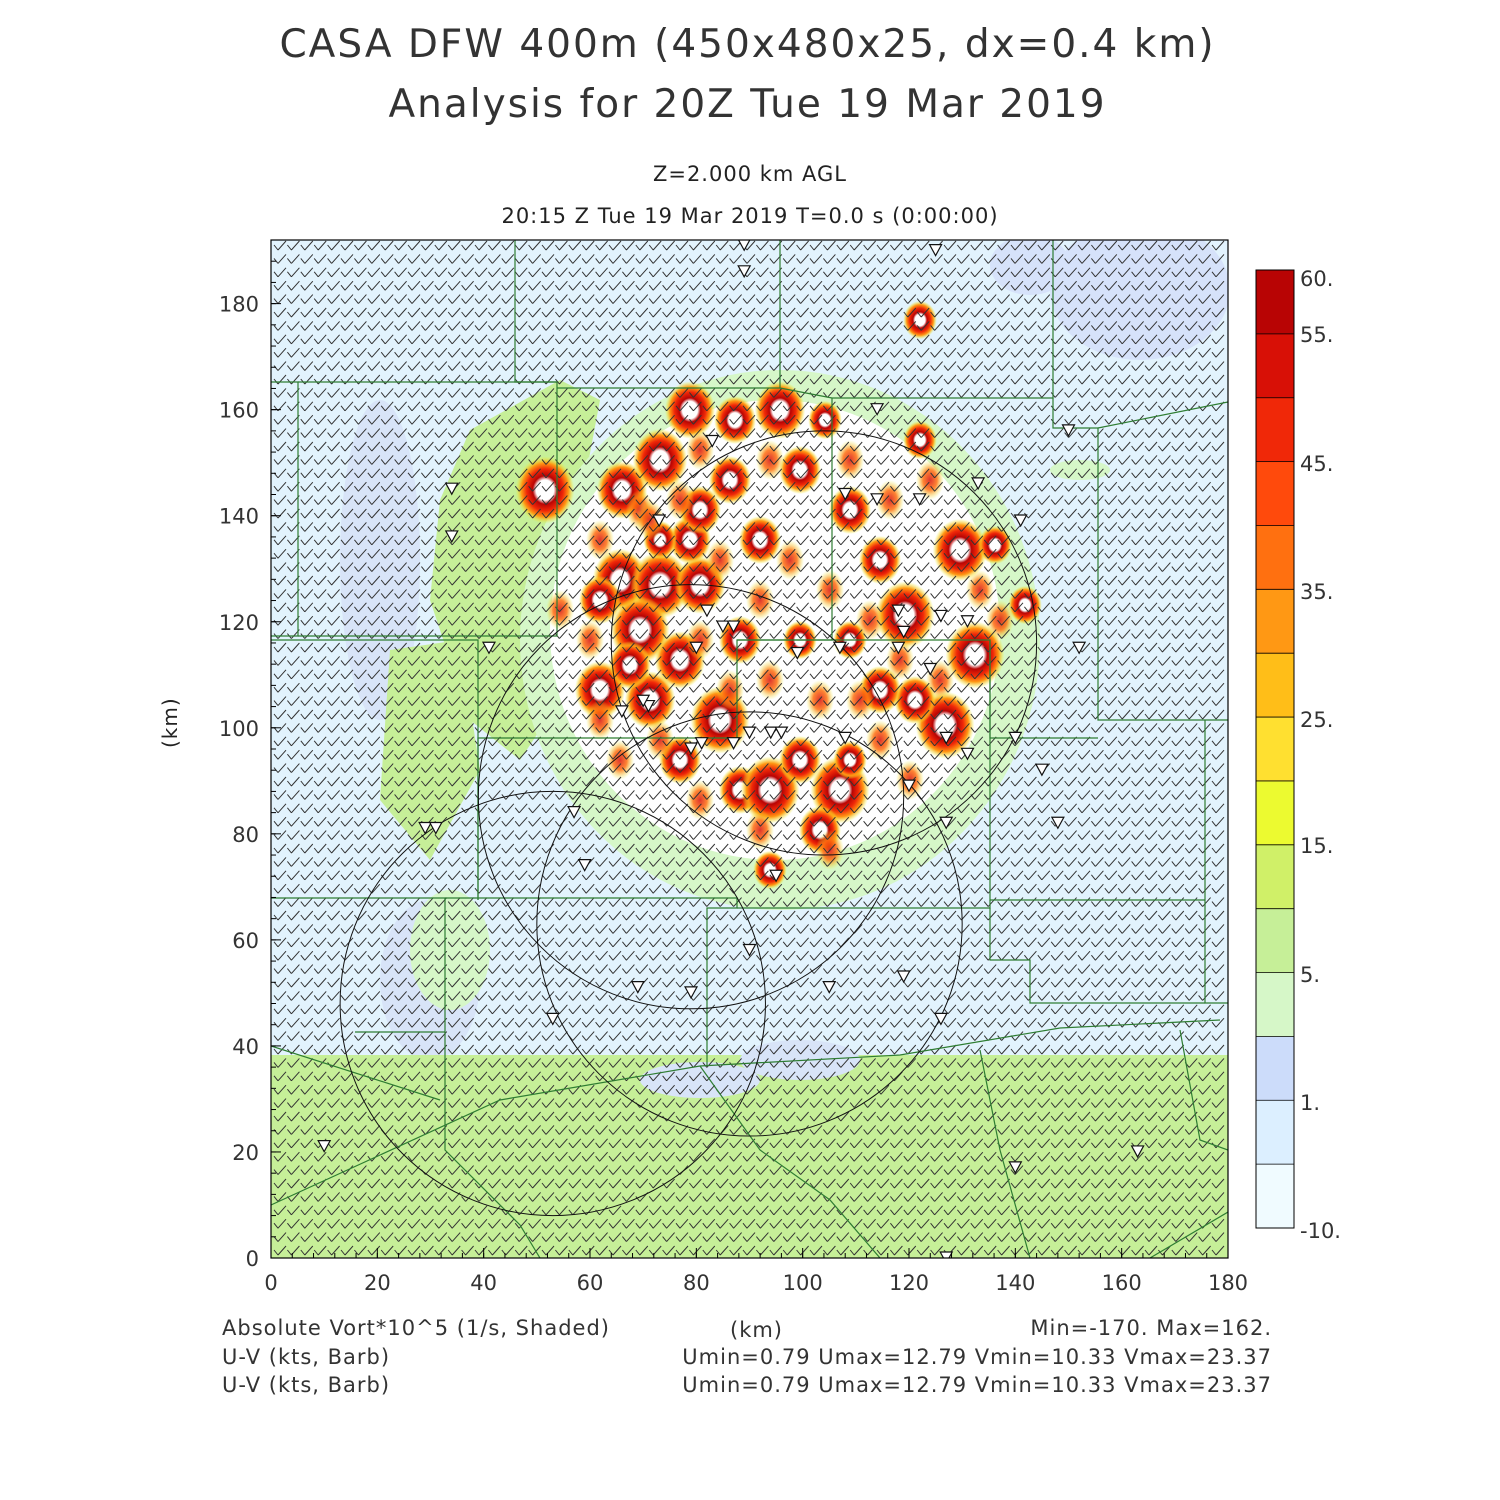  I want to click on x-tick-label: 60, so click(590, 1283).